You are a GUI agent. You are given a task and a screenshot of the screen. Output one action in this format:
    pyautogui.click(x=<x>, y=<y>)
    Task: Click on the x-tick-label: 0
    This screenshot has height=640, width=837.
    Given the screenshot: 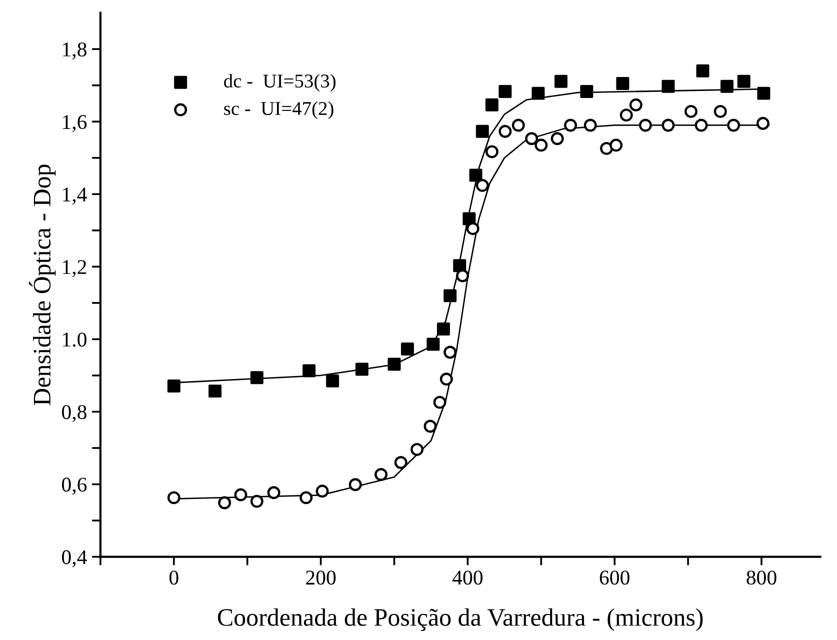 What is the action you would take?
    pyautogui.click(x=173, y=577)
    